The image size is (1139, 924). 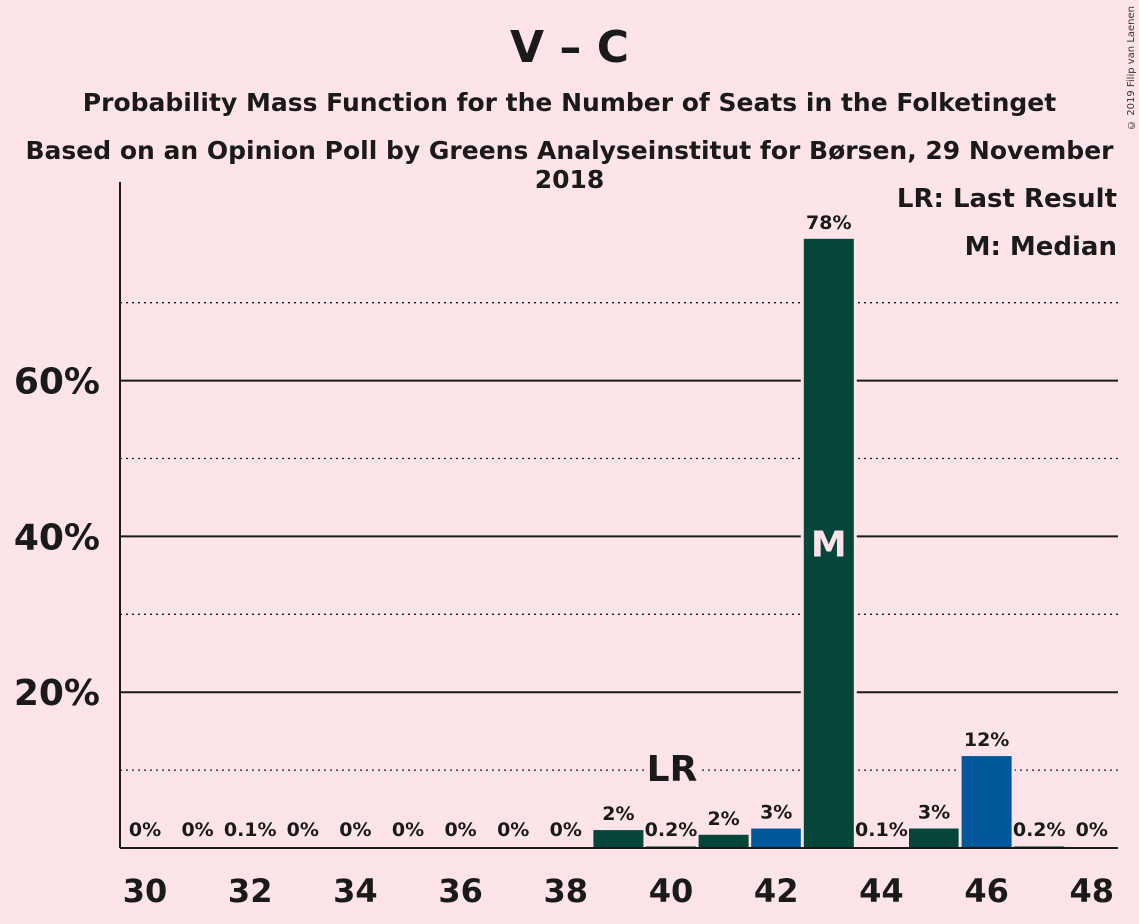 I want to click on x-tick-label: 32, so click(x=250, y=891).